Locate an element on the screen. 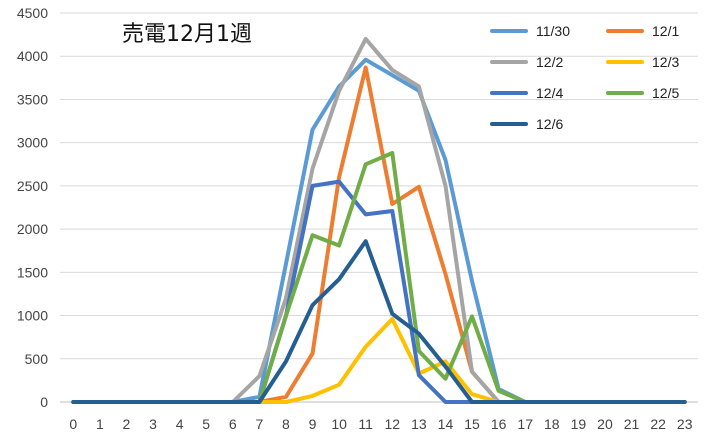 The height and width of the screenshot is (442, 720). y-tick-label: 4500 is located at coordinates (32, 13).